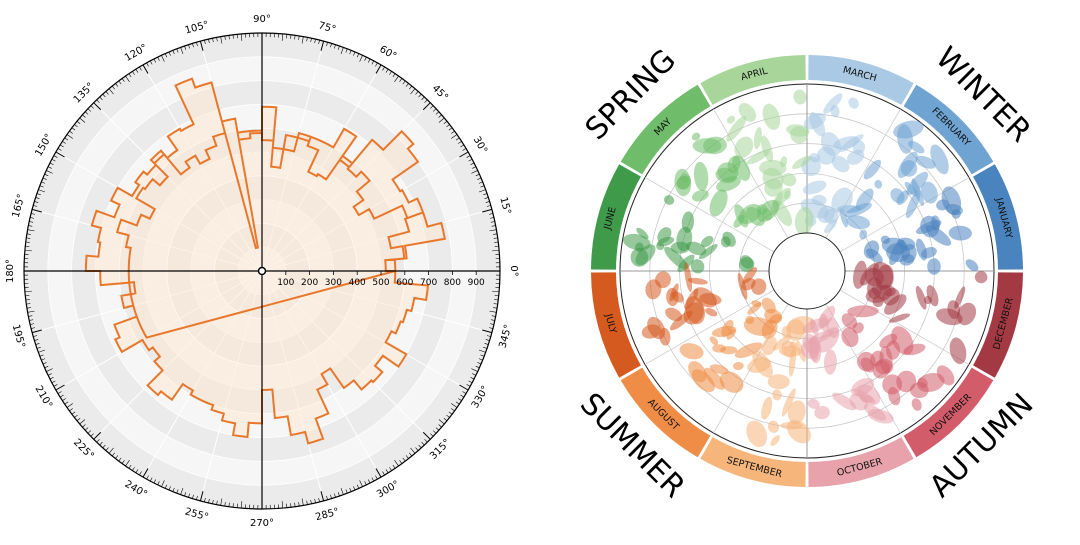 This screenshot has width=1080, height=545. I want to click on month-label: JULY, so click(610, 323).